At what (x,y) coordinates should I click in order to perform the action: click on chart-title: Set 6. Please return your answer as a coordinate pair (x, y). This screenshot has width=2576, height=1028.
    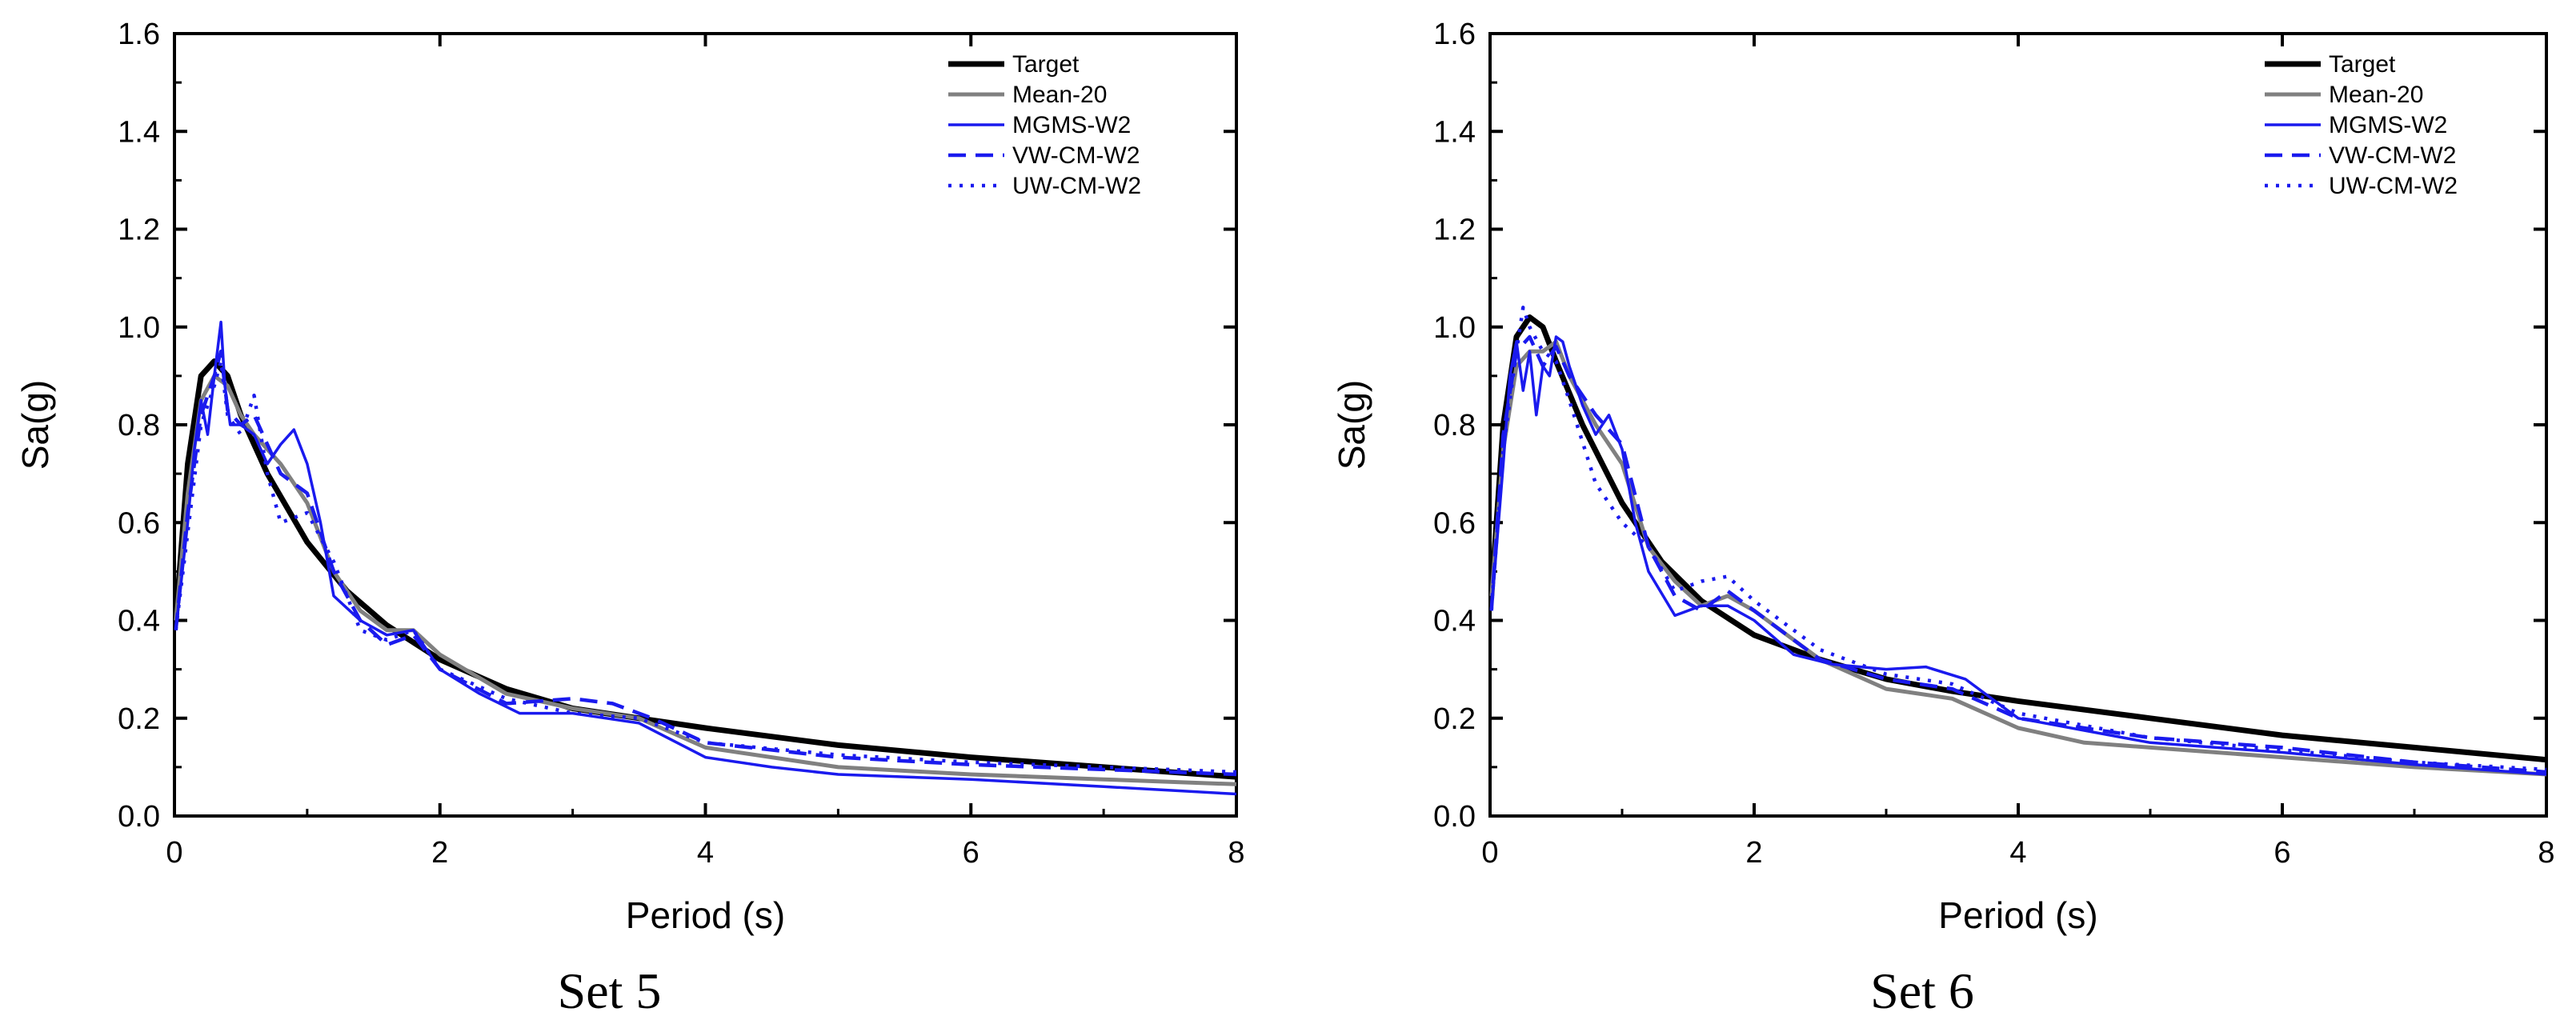
    Looking at the image, I should click on (1922, 990).